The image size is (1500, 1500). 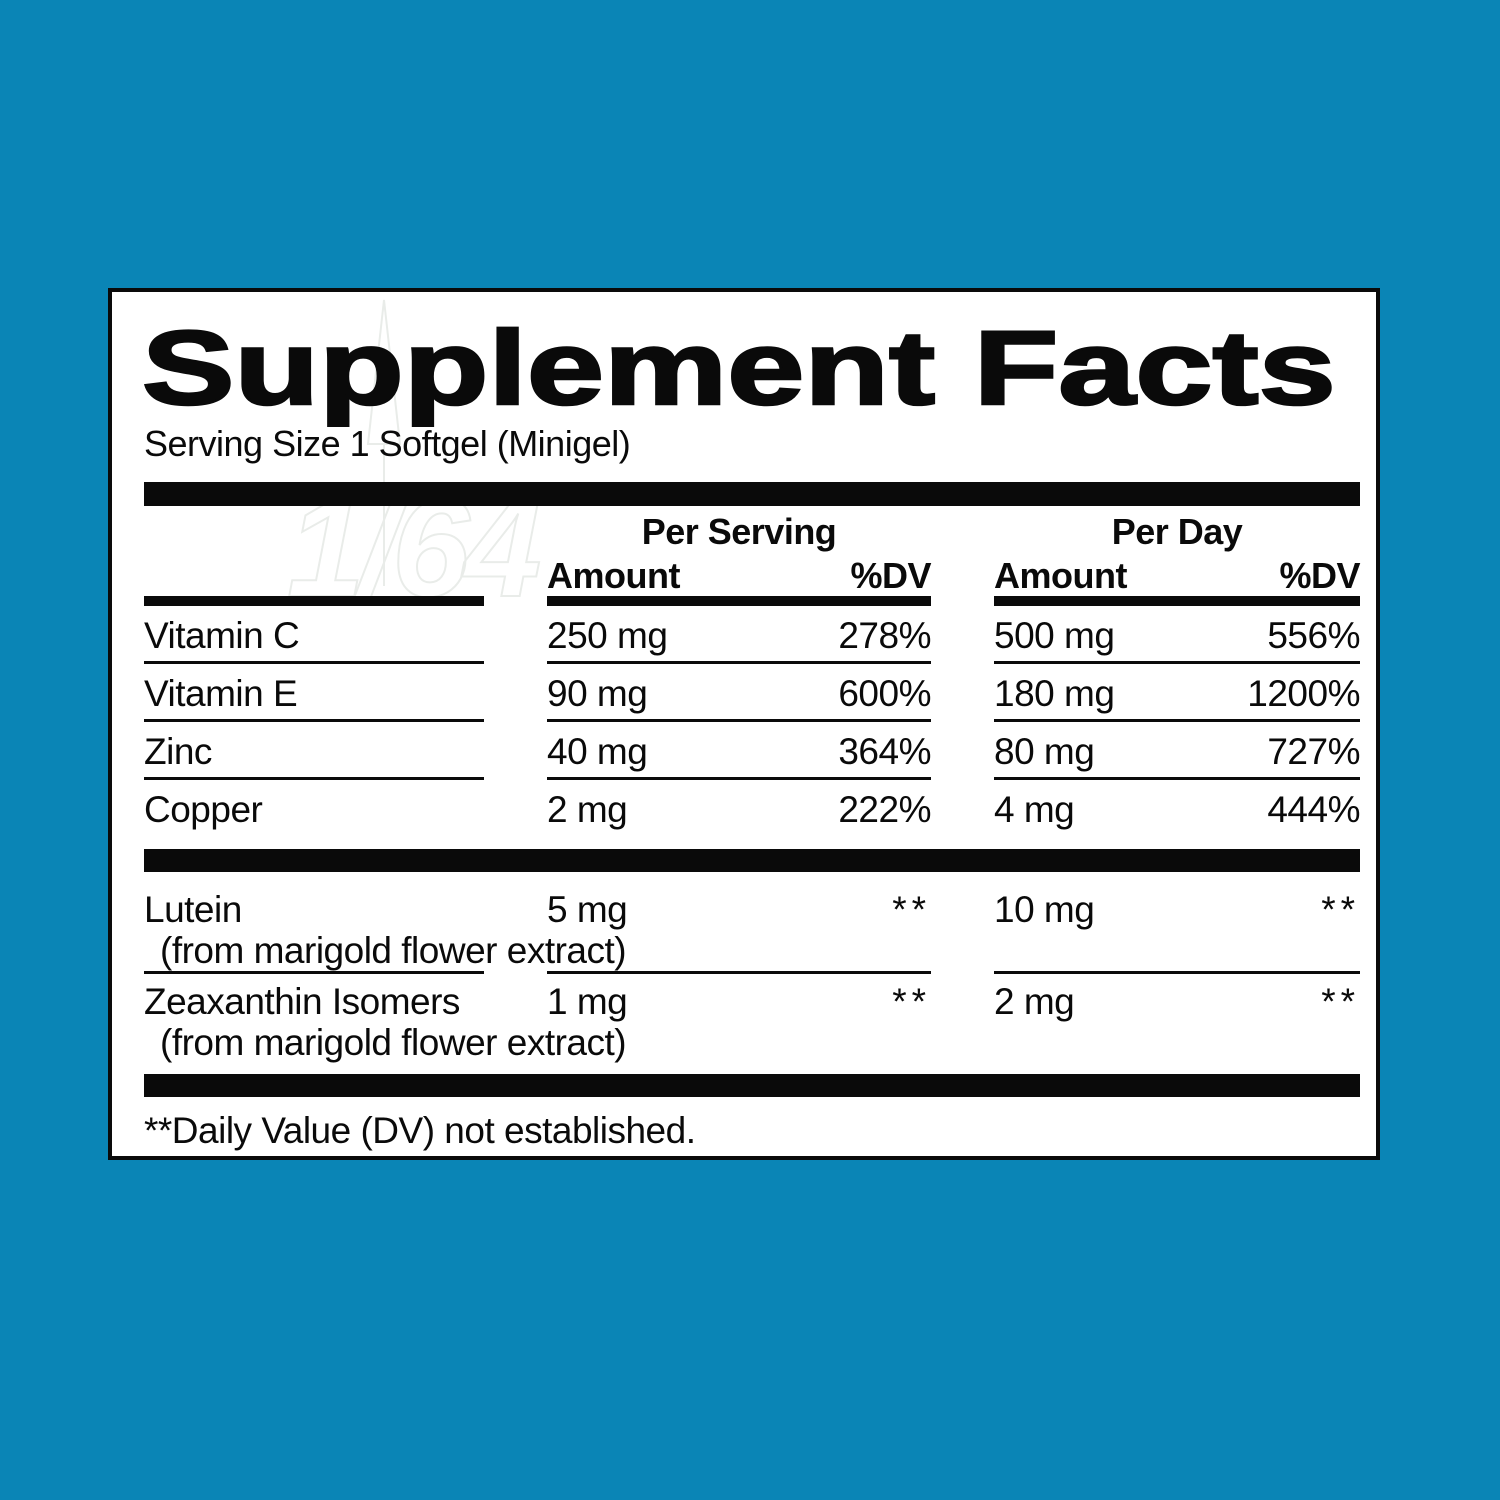 What do you see at coordinates (1044, 751) in the screenshot?
I see `day-amount: 80 mg` at bounding box center [1044, 751].